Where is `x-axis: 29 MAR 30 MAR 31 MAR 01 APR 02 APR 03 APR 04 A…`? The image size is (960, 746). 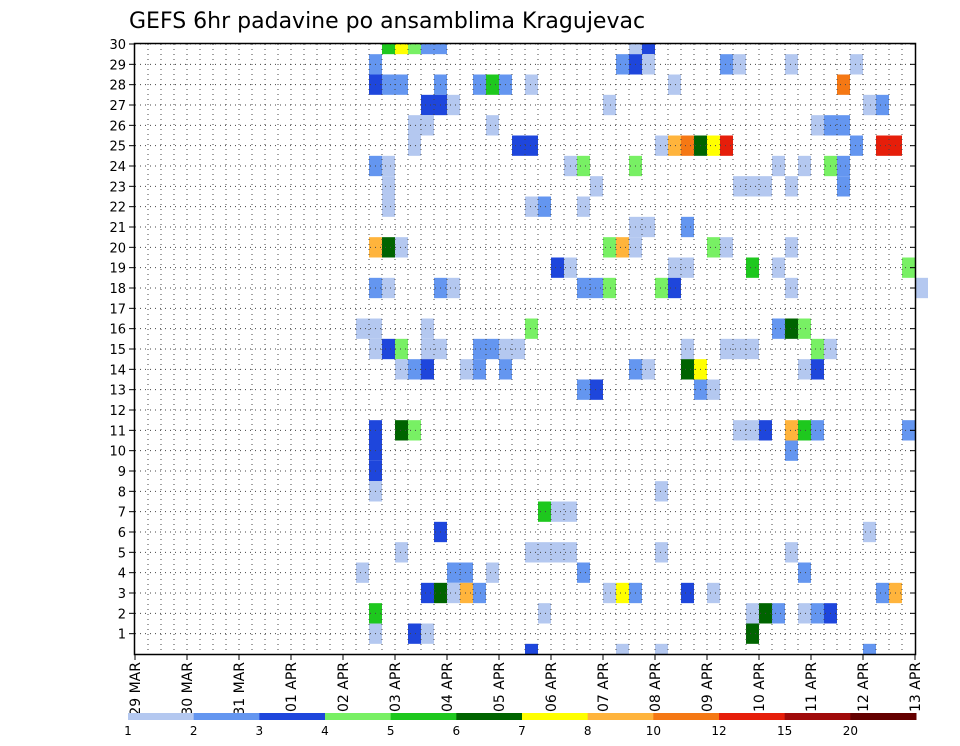 x-axis: 29 MAR 30 MAR 31 MAR 01 APR 02 APR 03 APR 04 A… is located at coordinates (526, 685).